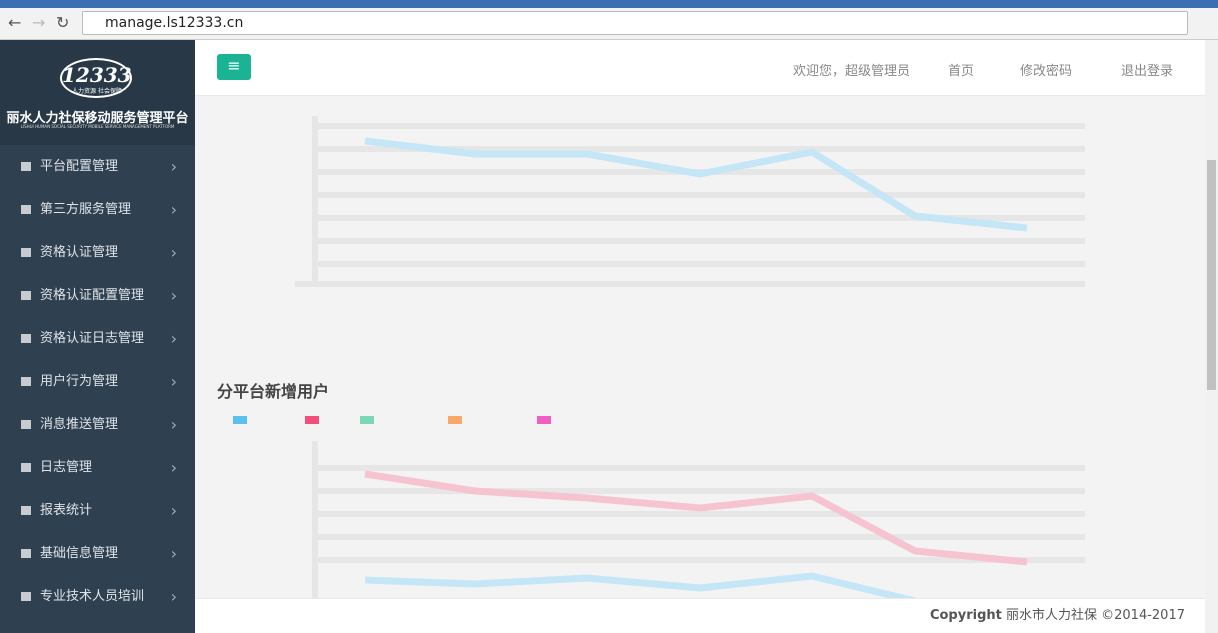 Image resolution: width=1218 pixels, height=633 pixels. I want to click on menu-item: 用户行为管理, so click(97, 381).